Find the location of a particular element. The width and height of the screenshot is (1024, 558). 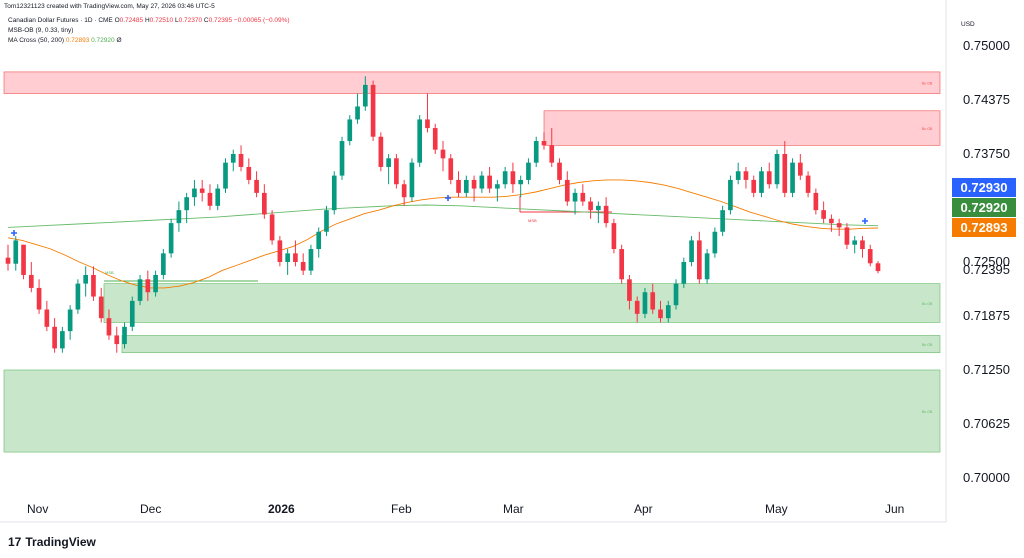

y-tick-label: 0.72500 is located at coordinates (986, 261).